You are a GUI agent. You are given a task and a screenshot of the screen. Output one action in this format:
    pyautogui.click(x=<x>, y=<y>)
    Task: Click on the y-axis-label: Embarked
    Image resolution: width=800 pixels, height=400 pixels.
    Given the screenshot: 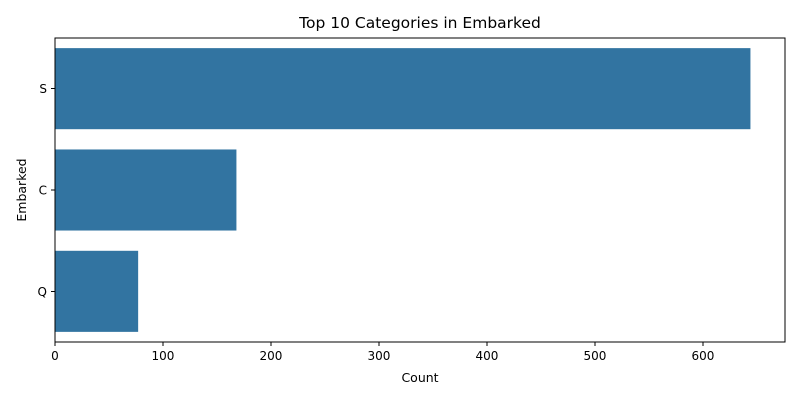 What is the action you would take?
    pyautogui.click(x=21, y=189)
    